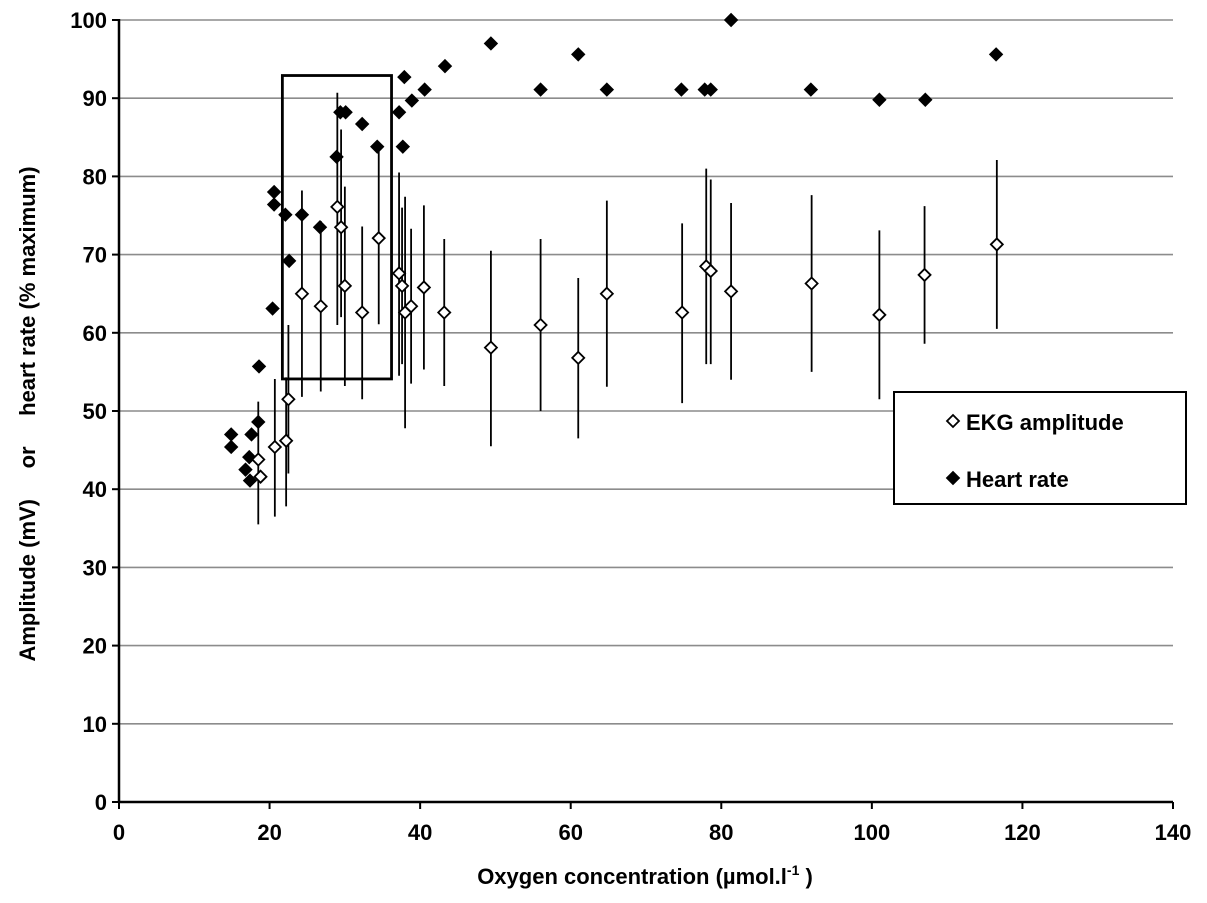 The height and width of the screenshot is (903, 1207). Describe the element at coordinates (95, 724) in the screenshot. I see `y-tick-label-1: 10` at that location.